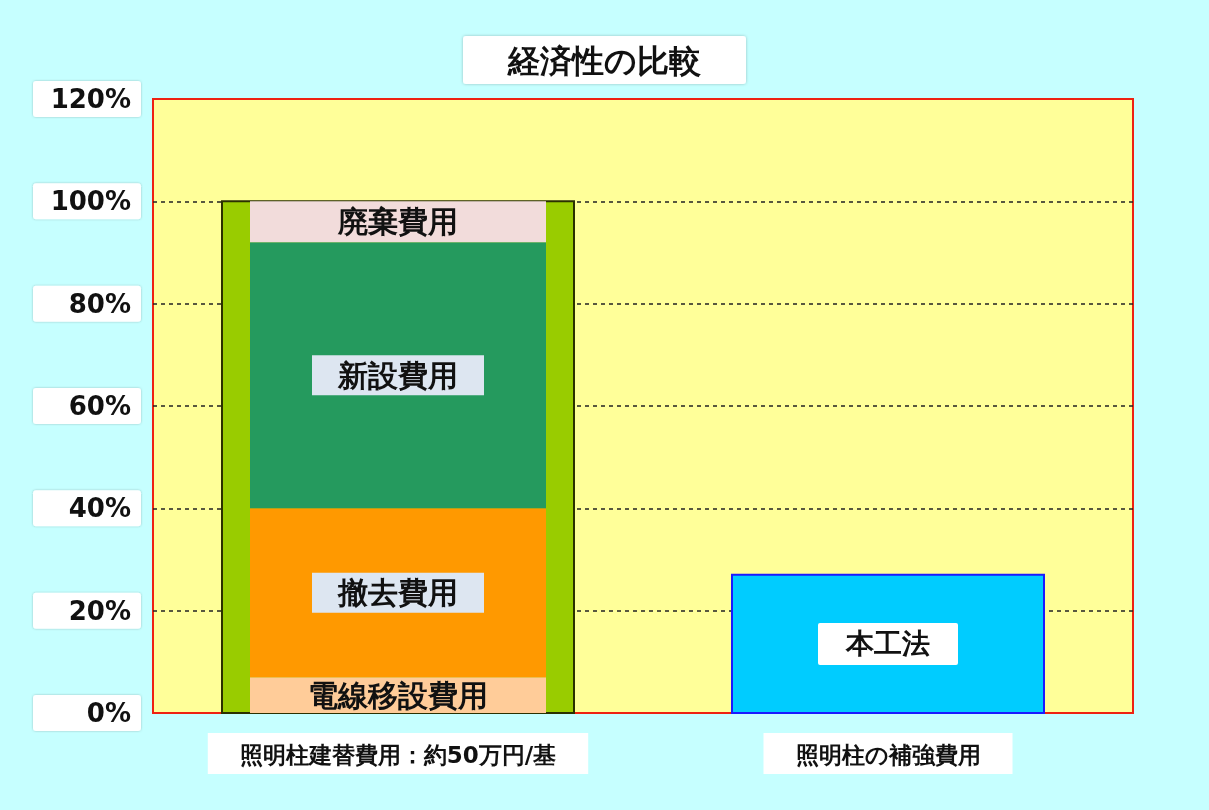  What do you see at coordinates (99, 610) in the screenshot?
I see `y-tick-label: 20%` at bounding box center [99, 610].